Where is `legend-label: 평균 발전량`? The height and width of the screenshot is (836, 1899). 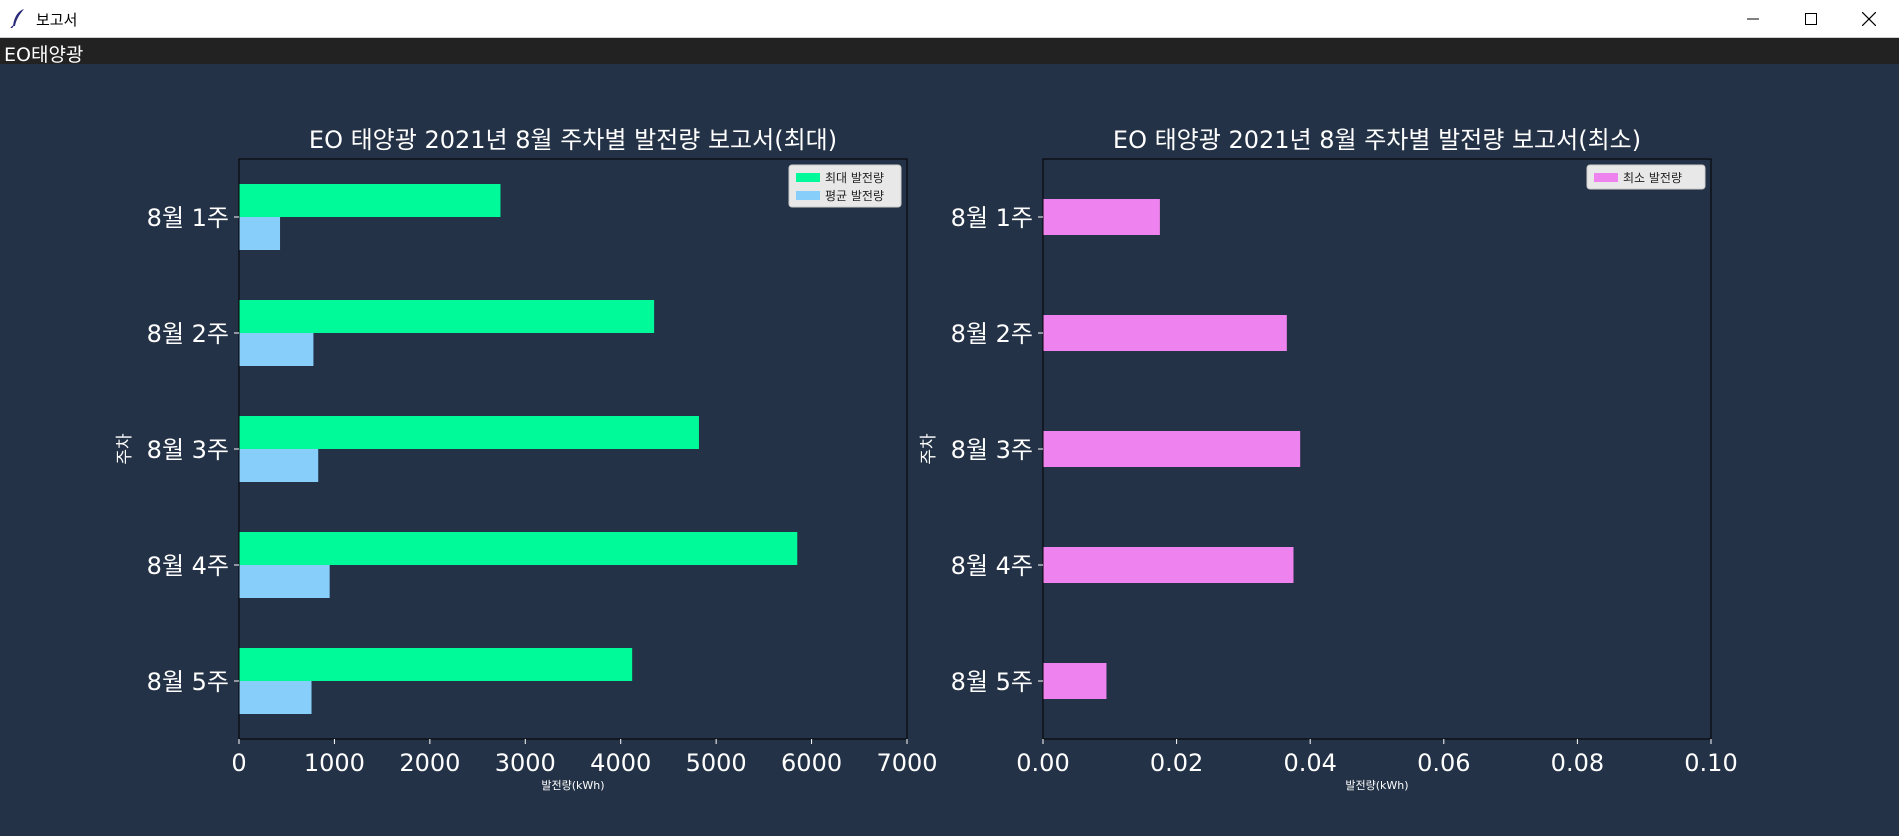
legend-label: 평균 발전량 is located at coordinates (854, 196).